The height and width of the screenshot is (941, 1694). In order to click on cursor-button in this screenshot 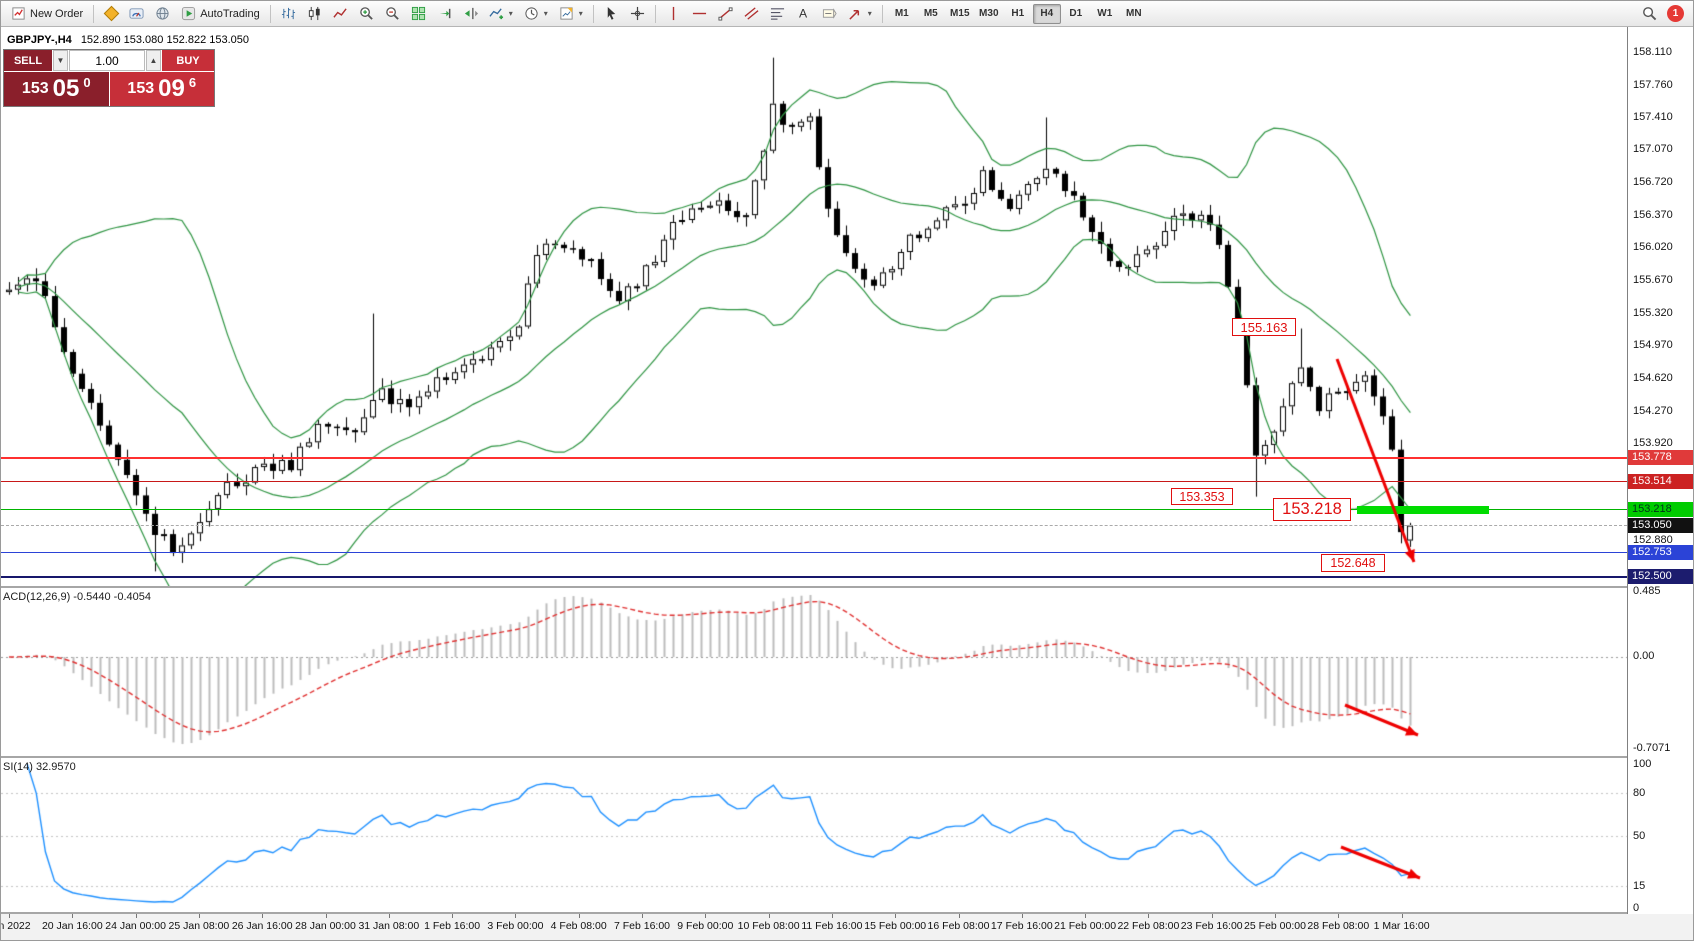, I will do `click(611, 14)`.